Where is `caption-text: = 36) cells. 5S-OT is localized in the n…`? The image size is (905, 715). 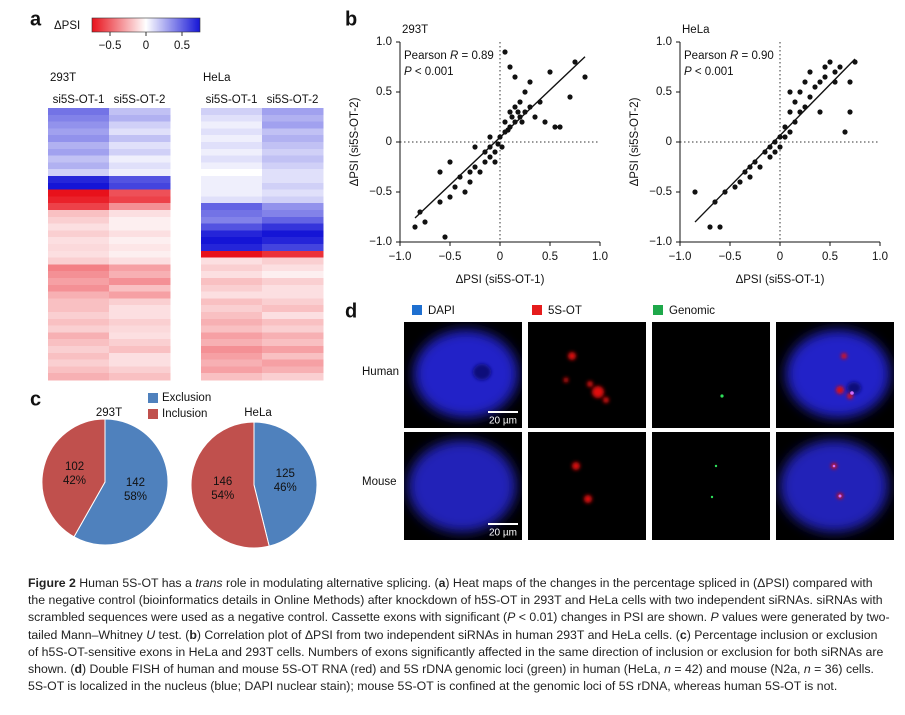
caption-text: = 36) cells. 5S-OT is localized in the n… is located at coordinates (451, 678).